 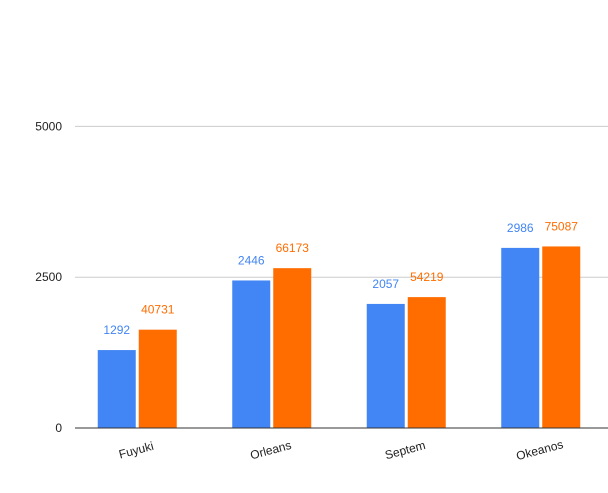 What do you see at coordinates (58, 428) in the screenshot?
I see `y-tick-label: 0` at bounding box center [58, 428].